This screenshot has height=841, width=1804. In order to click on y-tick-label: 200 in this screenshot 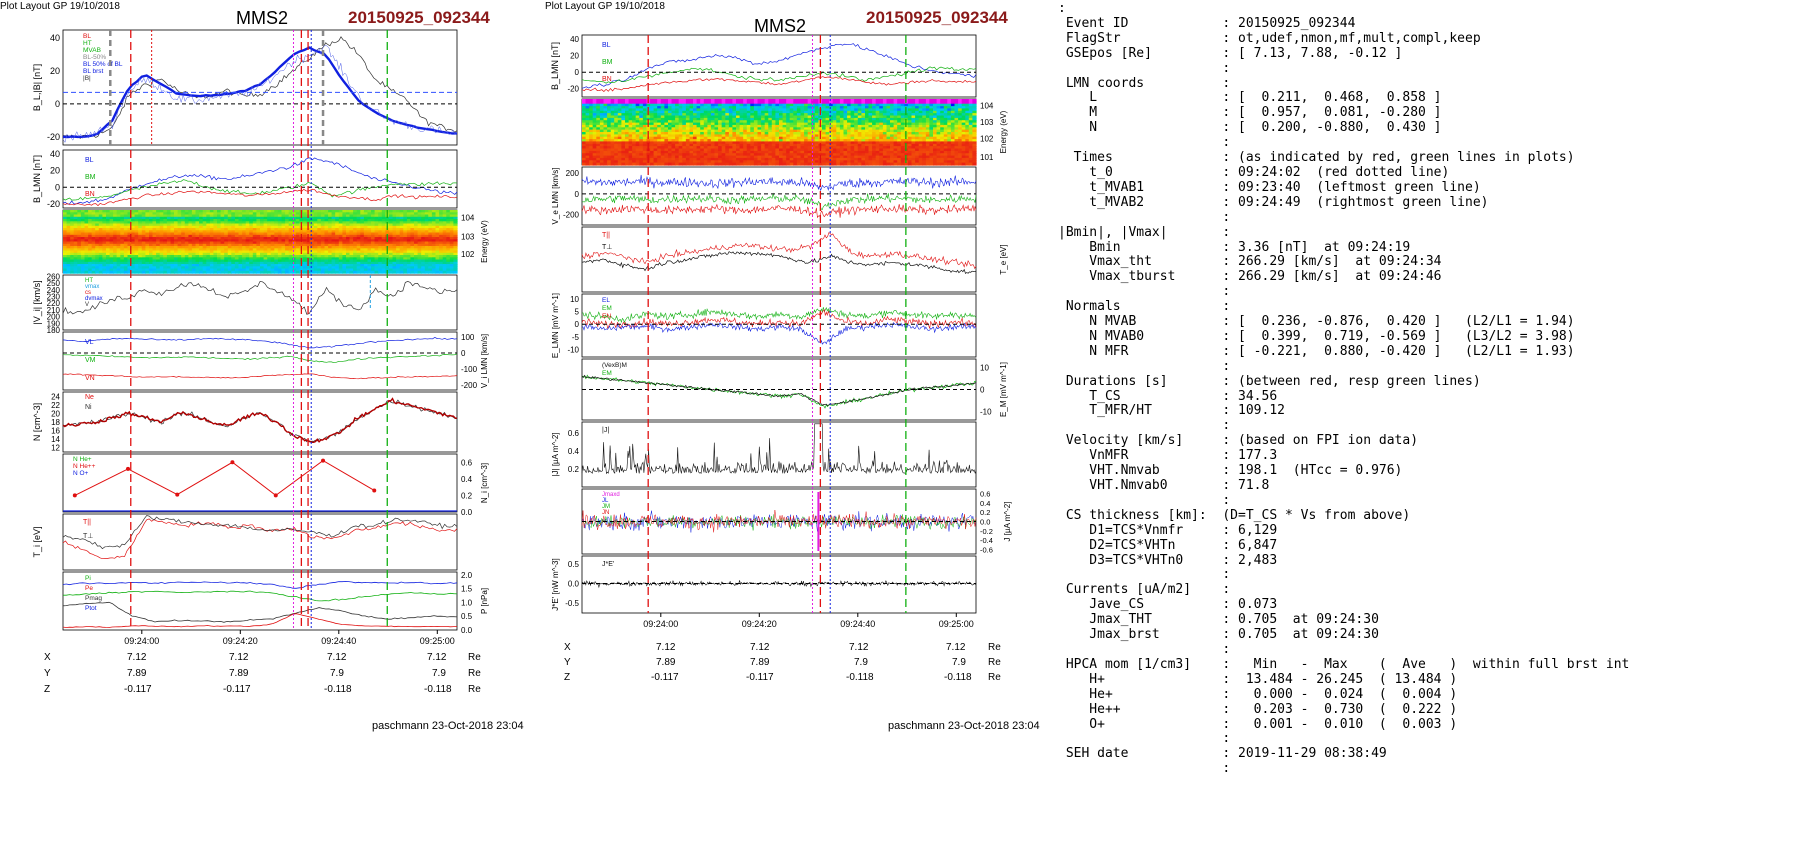, I will do `click(54, 317)`.